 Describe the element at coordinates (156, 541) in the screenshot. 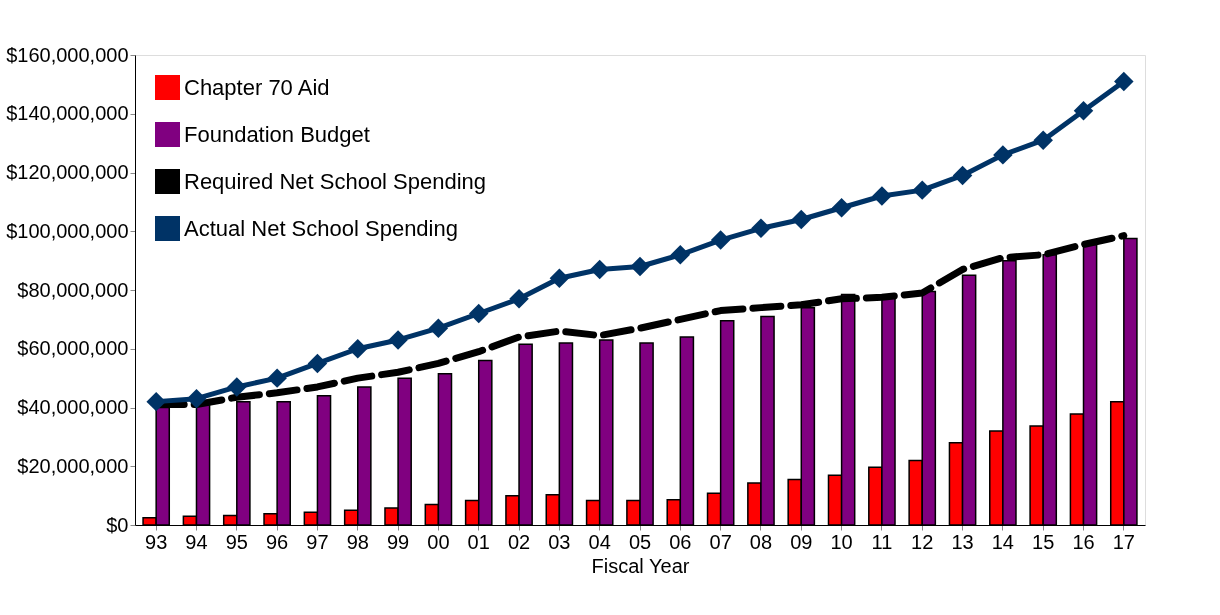

I see `x-tick-label: 93` at that location.